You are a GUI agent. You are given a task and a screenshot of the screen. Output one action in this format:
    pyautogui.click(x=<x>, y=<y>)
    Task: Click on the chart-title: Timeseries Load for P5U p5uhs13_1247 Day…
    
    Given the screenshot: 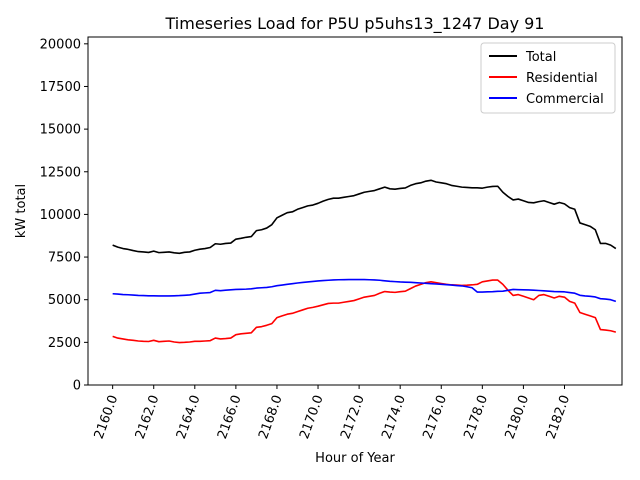 What is the action you would take?
    pyautogui.click(x=355, y=24)
    